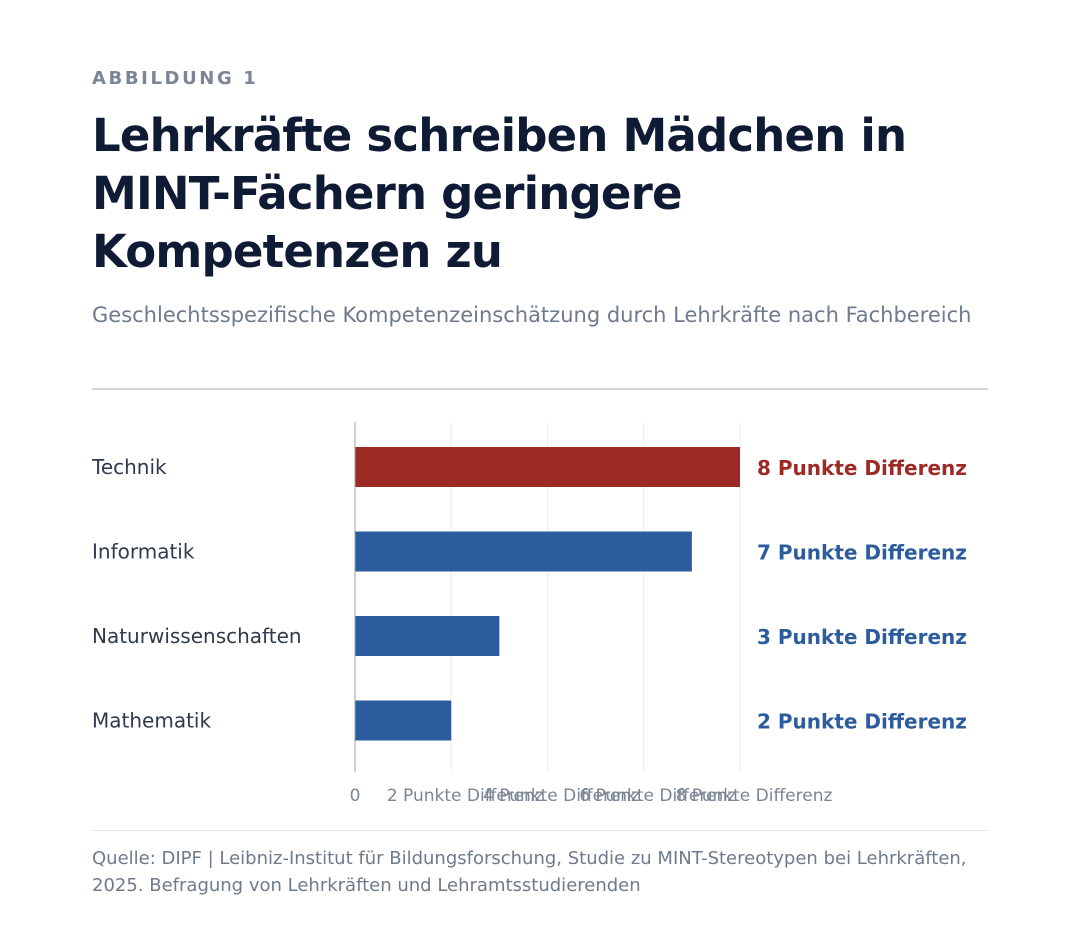 This screenshot has height=935, width=1080. Describe the element at coordinates (540, 389) in the screenshot. I see `header-divider` at that location.